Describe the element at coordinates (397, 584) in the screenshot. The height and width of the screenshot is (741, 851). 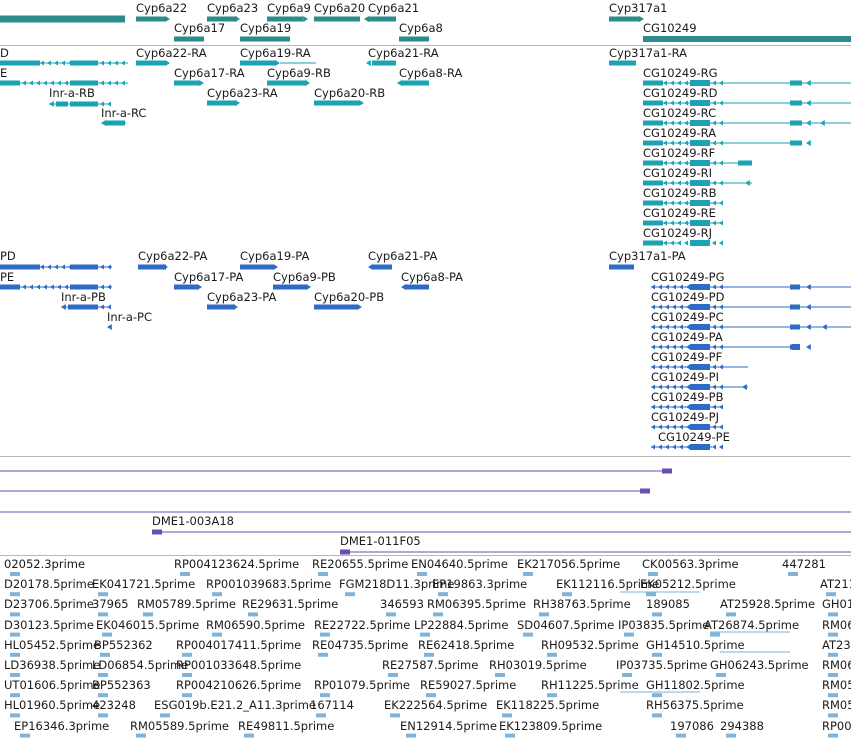
I see `est-label: FGM218D11.3prime` at that location.